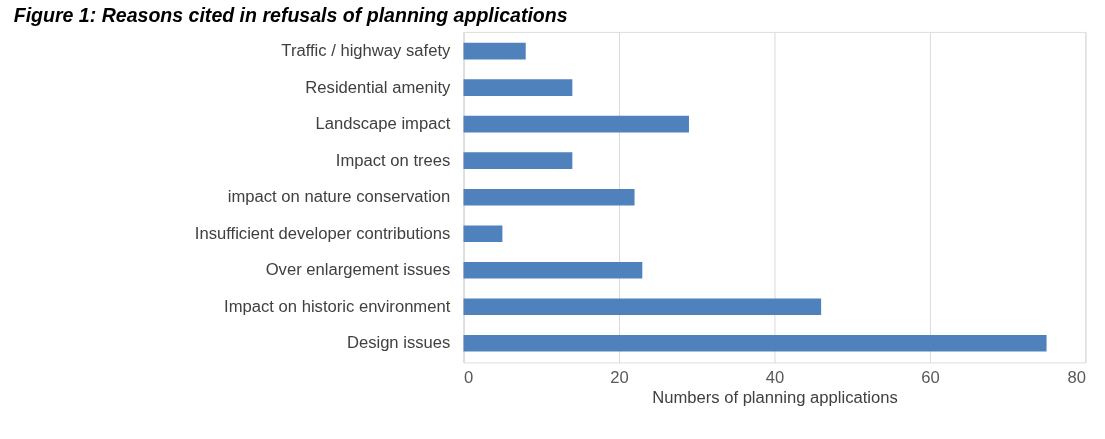  Describe the element at coordinates (290, 15) in the screenshot. I see `text: Figure 1: Reasons cited in refusals of planning applications` at that location.